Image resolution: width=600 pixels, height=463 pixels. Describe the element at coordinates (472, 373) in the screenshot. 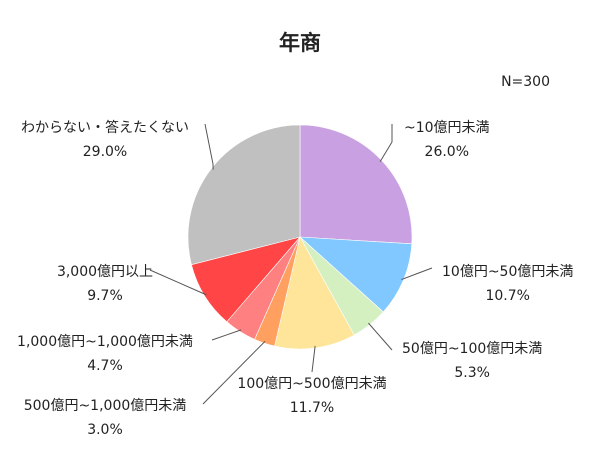

I see `slice-value-label: 5.3%` at that location.